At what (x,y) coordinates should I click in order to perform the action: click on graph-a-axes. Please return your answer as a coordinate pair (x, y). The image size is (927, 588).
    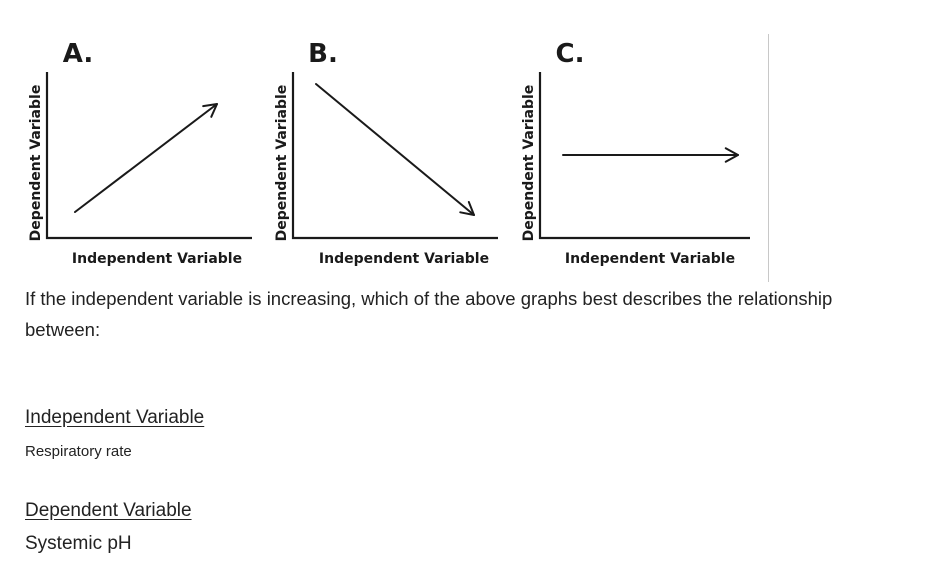
    Looking at the image, I should click on (148, 156).